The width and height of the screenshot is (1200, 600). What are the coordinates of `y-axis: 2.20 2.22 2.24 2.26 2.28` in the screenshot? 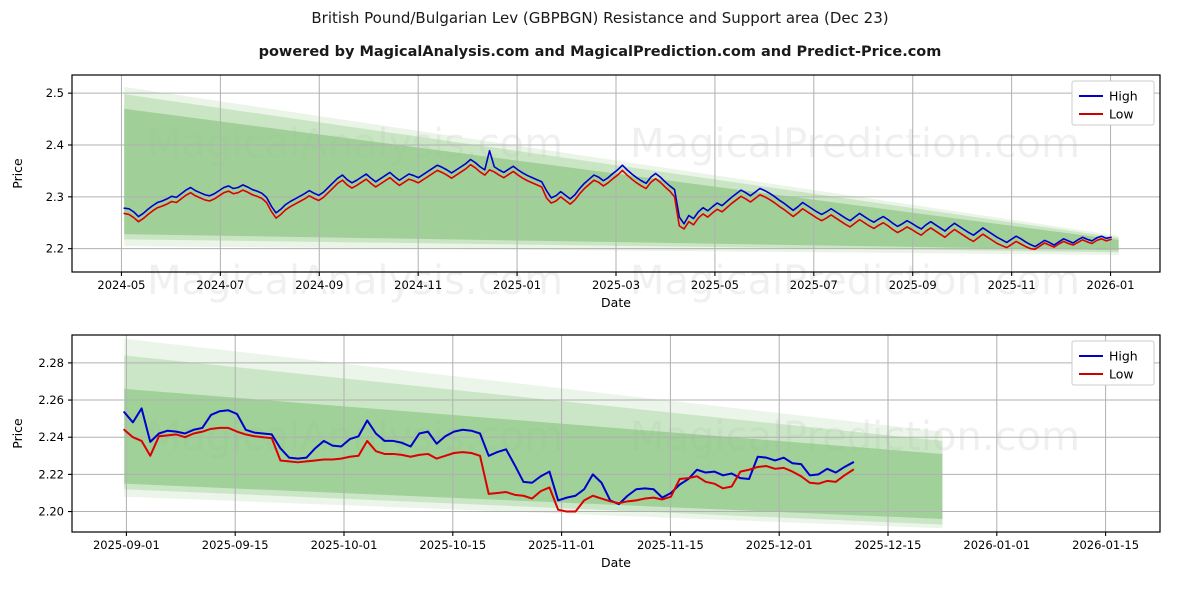 It's located at (55, 437).